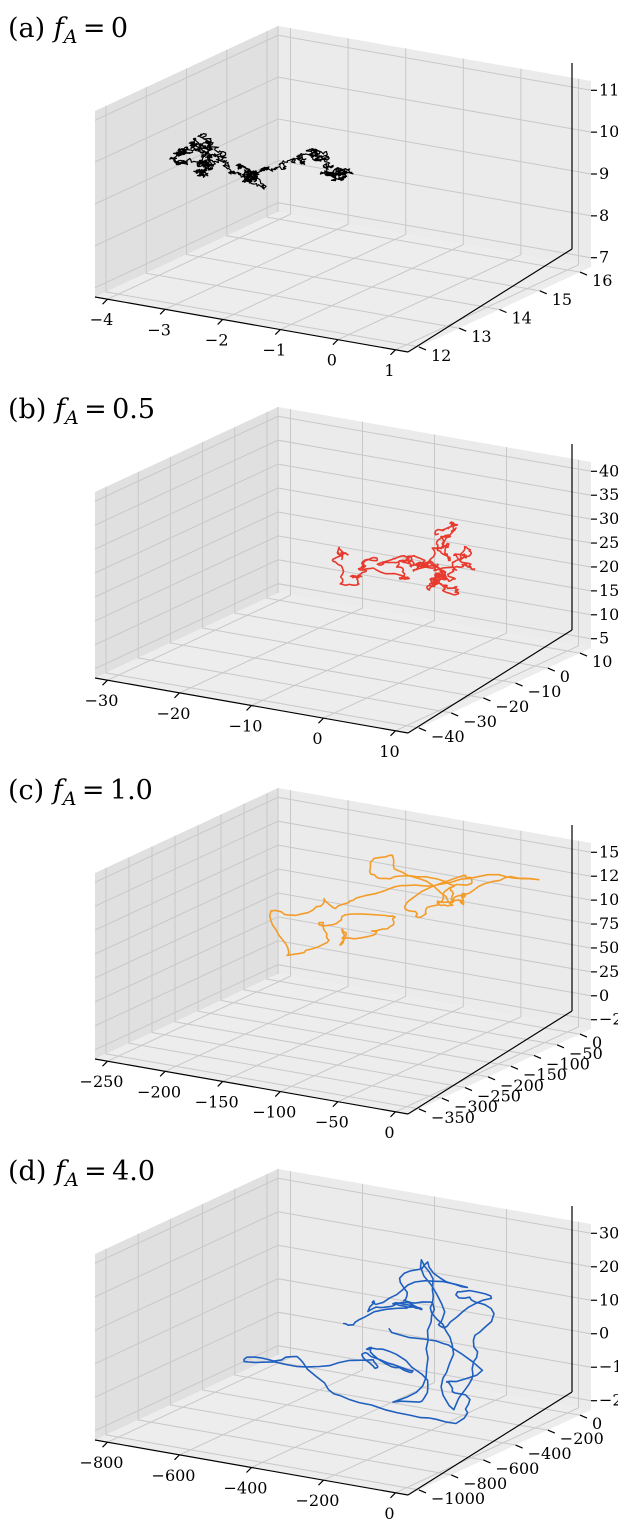  I want to click on y-tick-label: −350, so click(453, 1117).